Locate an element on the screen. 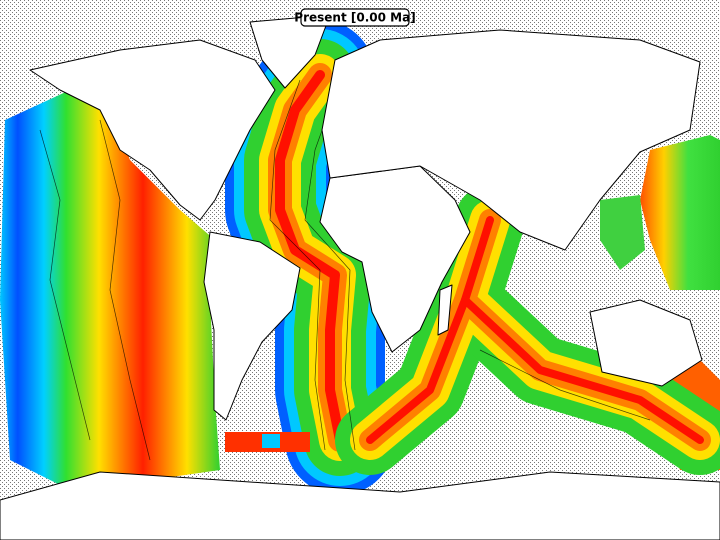  madagascar is located at coordinates (445, 310).